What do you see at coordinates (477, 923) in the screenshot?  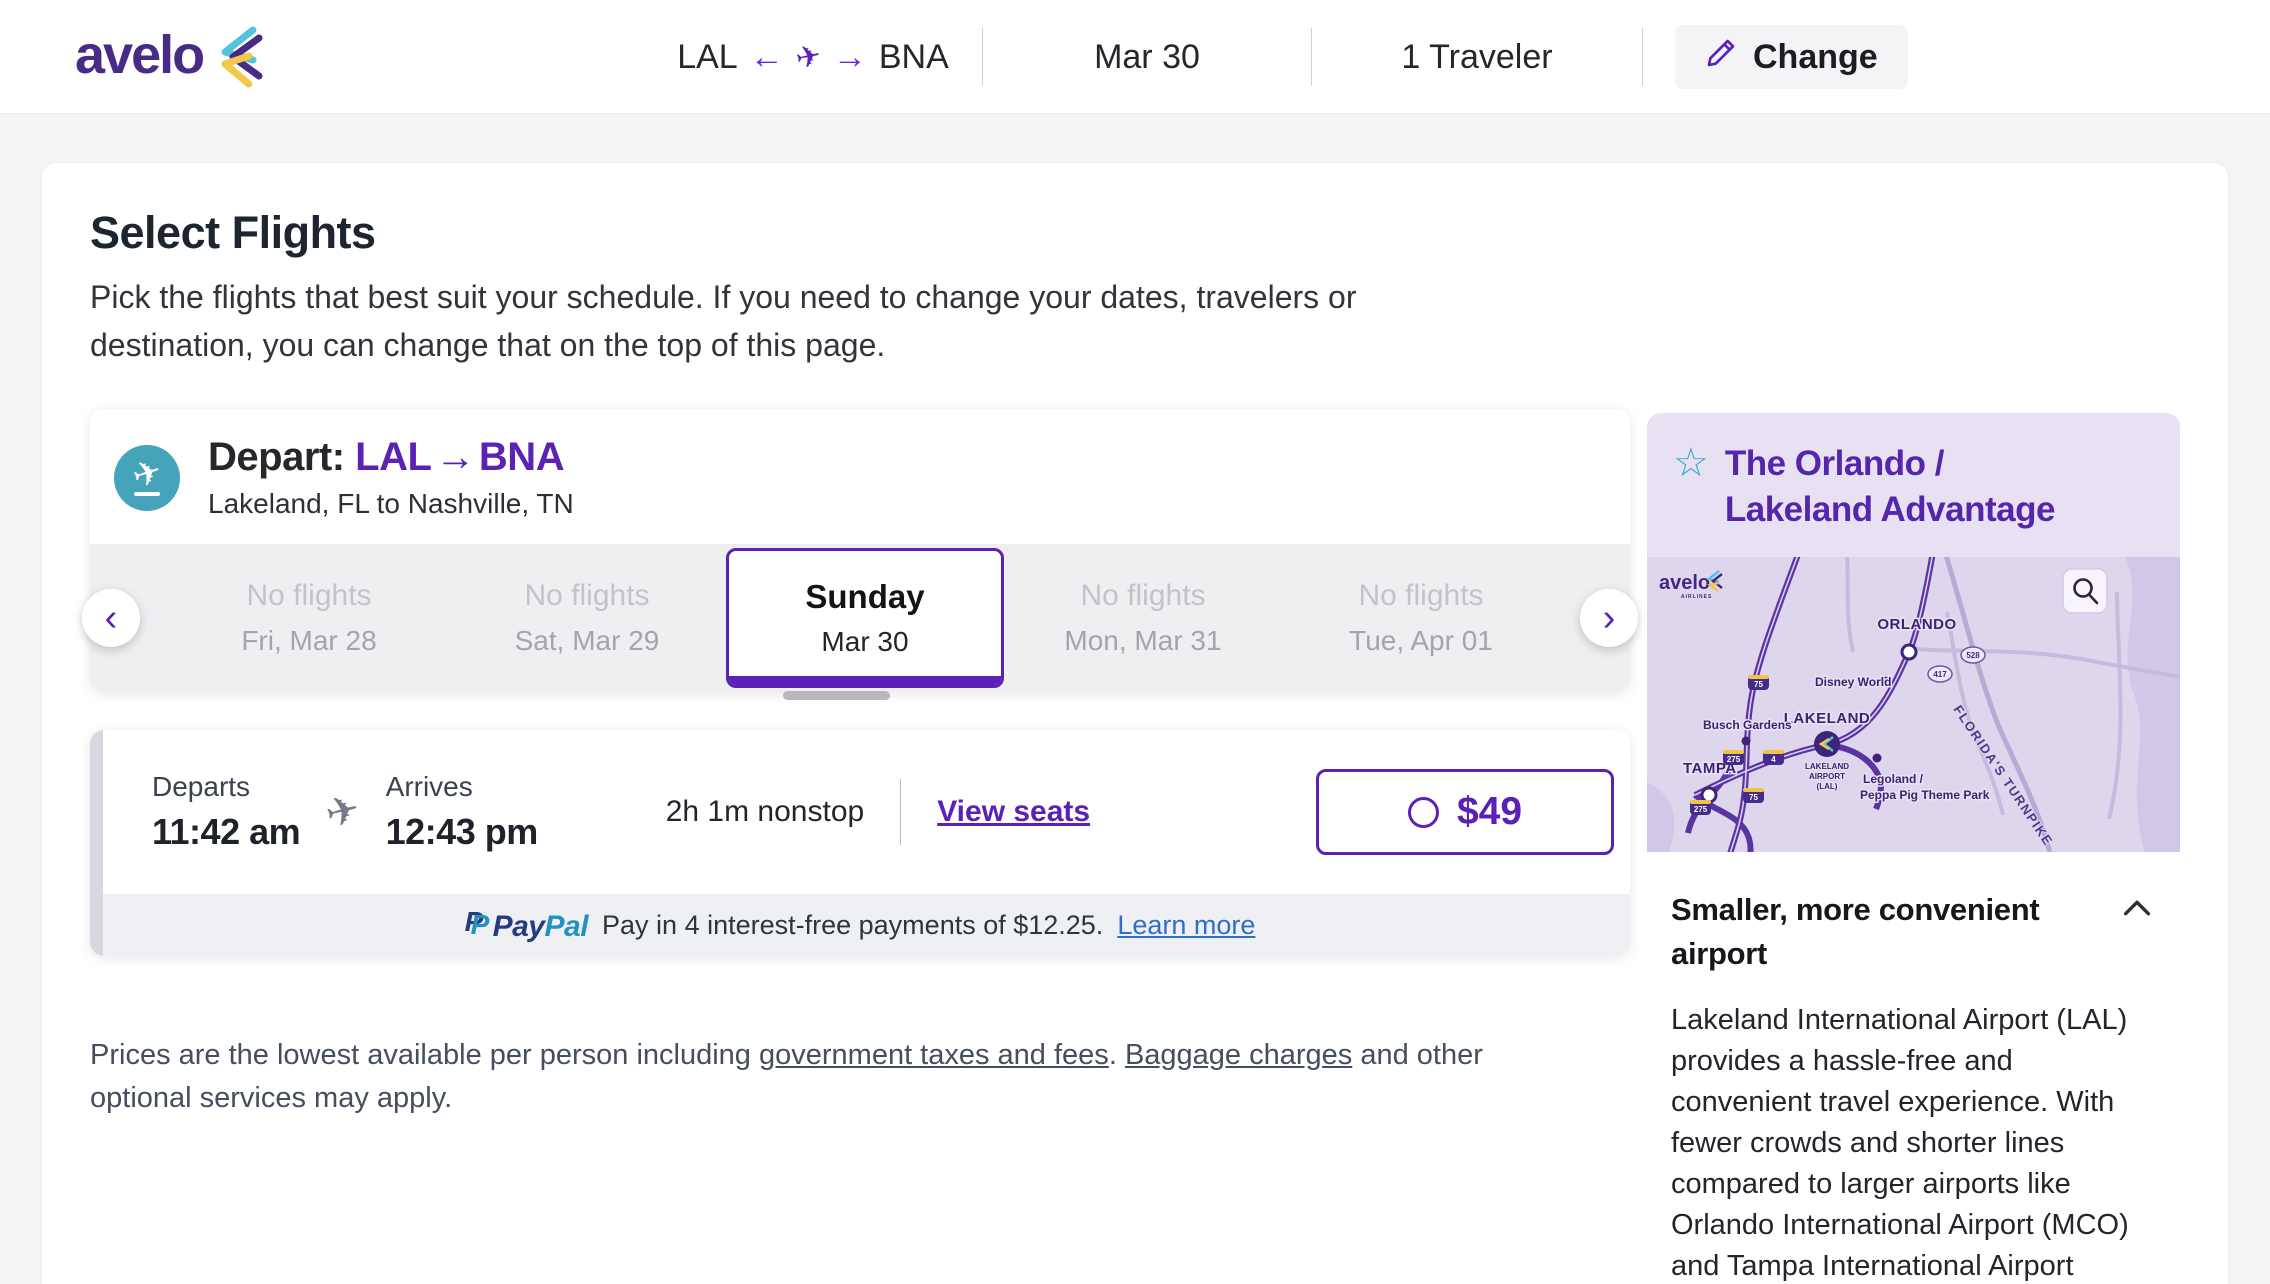 I see `paypal-mark-icon: P P` at bounding box center [477, 923].